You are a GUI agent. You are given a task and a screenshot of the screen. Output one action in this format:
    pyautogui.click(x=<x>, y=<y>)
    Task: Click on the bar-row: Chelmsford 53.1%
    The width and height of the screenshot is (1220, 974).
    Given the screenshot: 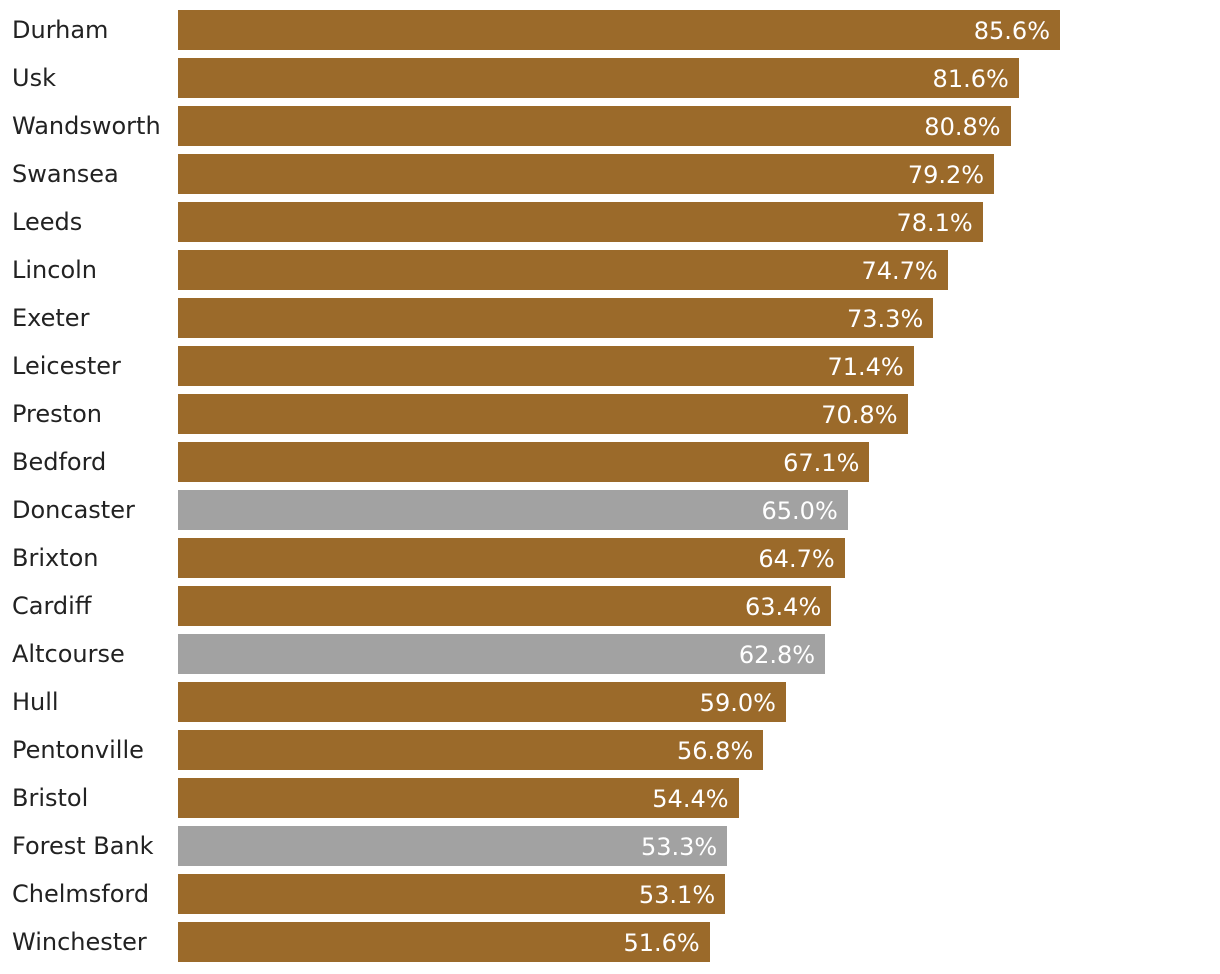 What is the action you would take?
    pyautogui.click(x=610, y=894)
    